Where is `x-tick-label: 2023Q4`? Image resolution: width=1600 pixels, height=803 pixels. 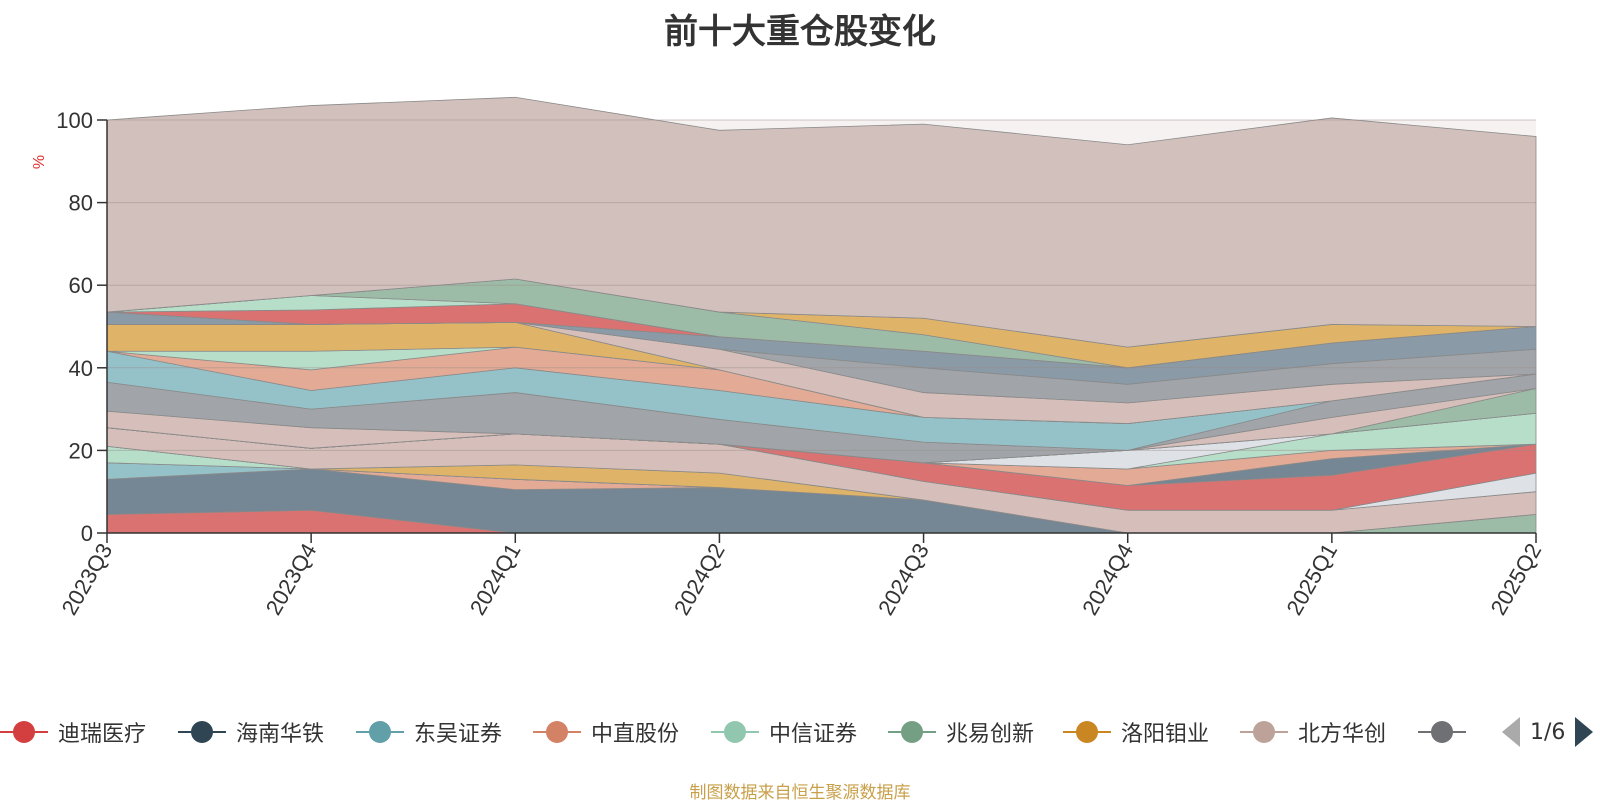
x-tick-label: 2023Q4 is located at coordinates (291, 579).